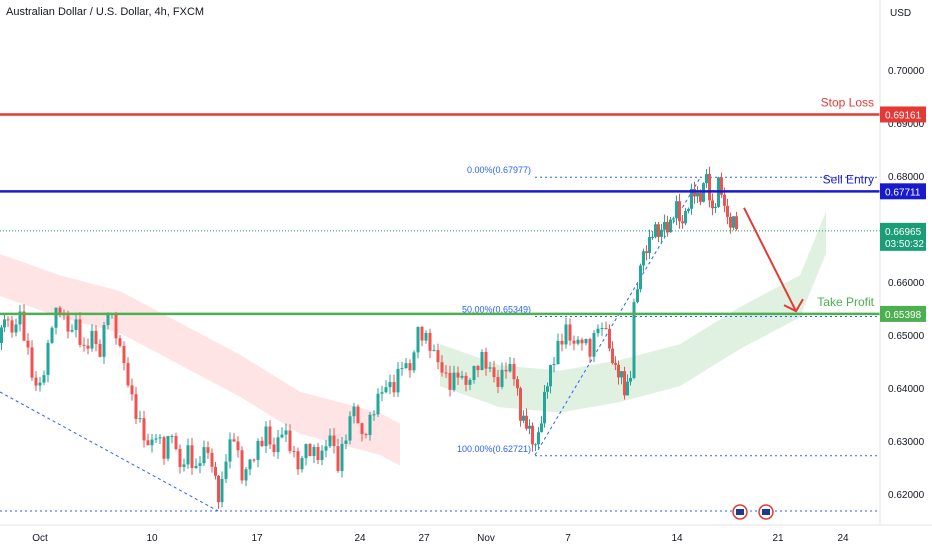 Image resolution: width=932 pixels, height=550 pixels. What do you see at coordinates (906, 442) in the screenshot?
I see `y-tick-label: 0.63000` at bounding box center [906, 442].